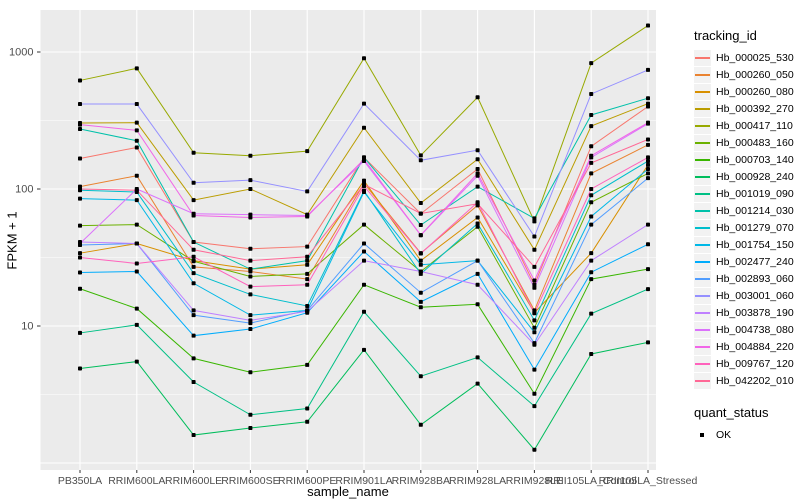 The image size is (800, 500). Describe the element at coordinates (80, 481) in the screenshot. I see `x-tick-label: PB350LA` at that location.